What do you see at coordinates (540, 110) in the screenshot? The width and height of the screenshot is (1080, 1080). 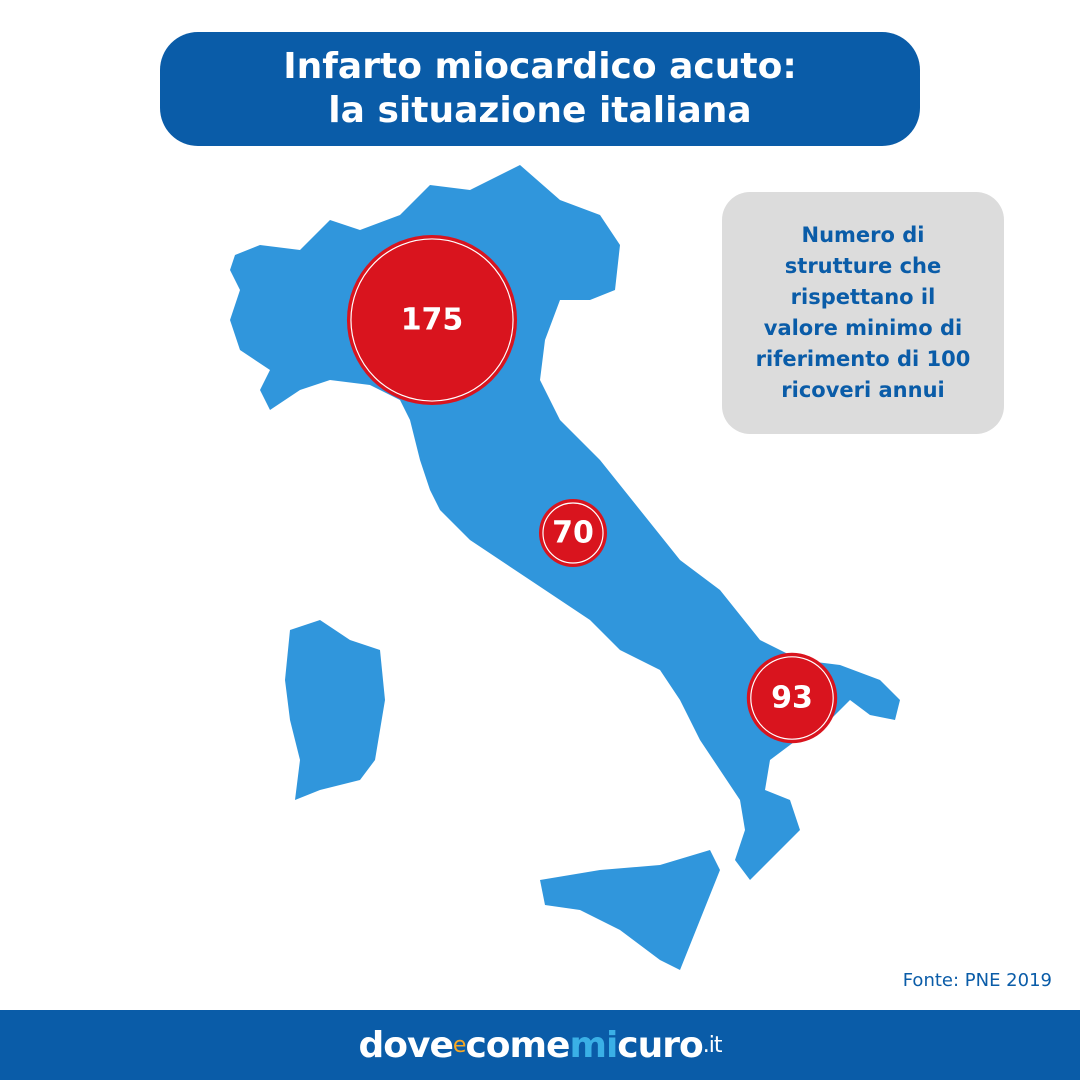 I see `title-line: la situazione italiana` at bounding box center [540, 110].